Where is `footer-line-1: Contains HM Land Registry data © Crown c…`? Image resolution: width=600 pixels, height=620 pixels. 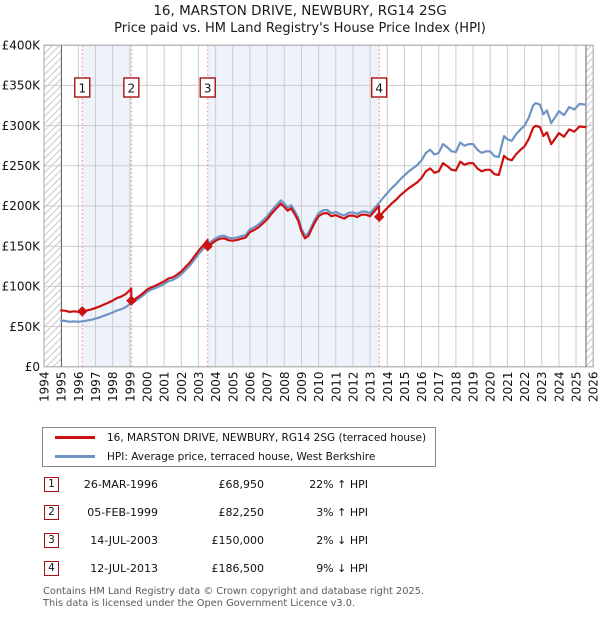
footer-line-1: Contains HM Land Registry data © Crown c… is located at coordinates (234, 591).